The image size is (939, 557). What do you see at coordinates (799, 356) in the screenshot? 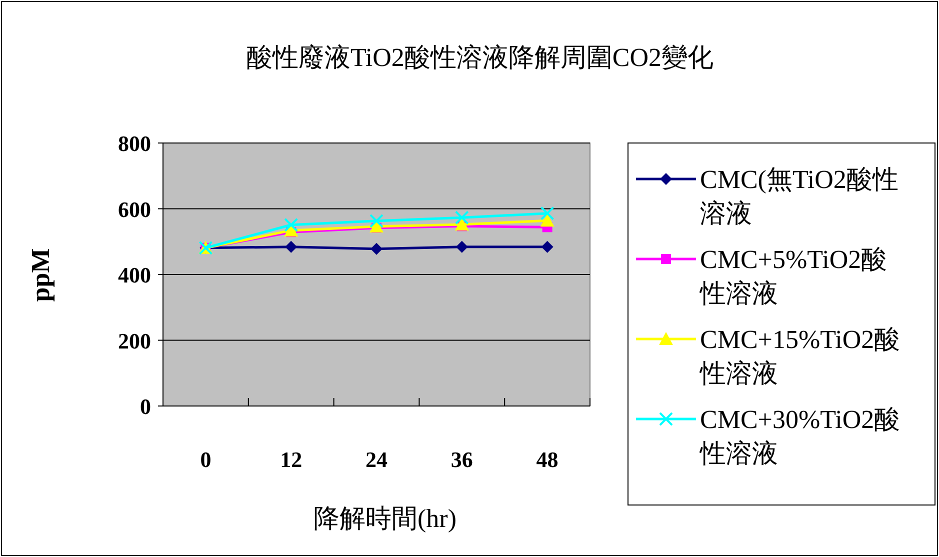
I see `legend-label: CMC+15%TiO2酸性溶液` at bounding box center [799, 356].